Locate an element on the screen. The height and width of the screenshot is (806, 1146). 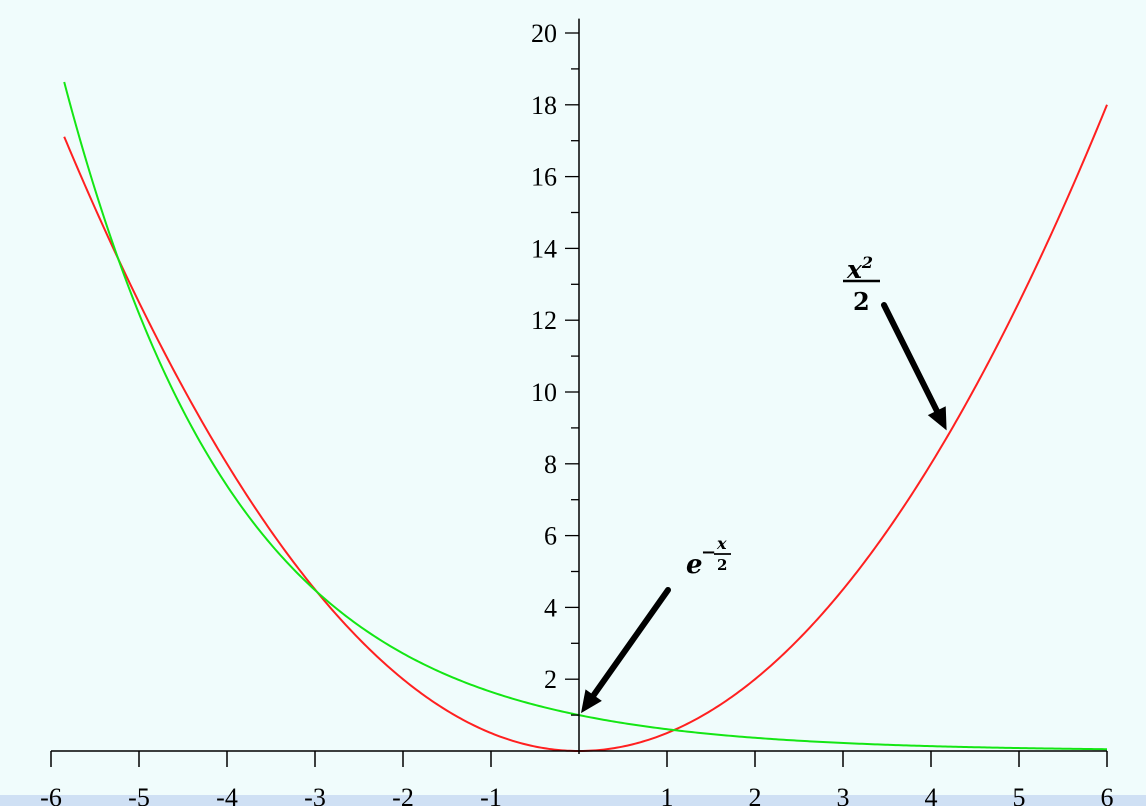
x-tick-label: -5 is located at coordinates (139, 794).